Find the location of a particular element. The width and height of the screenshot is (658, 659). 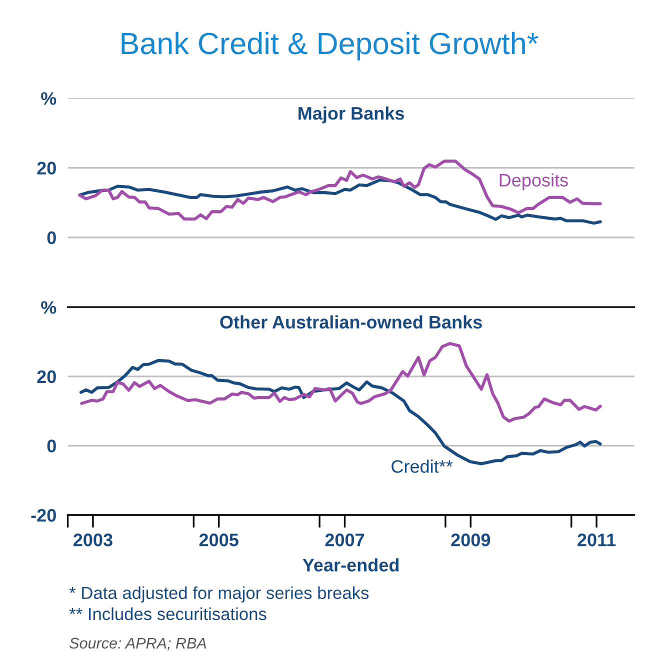

chart-title: Bank Credit & Deposit Growth* is located at coordinates (330, 46).